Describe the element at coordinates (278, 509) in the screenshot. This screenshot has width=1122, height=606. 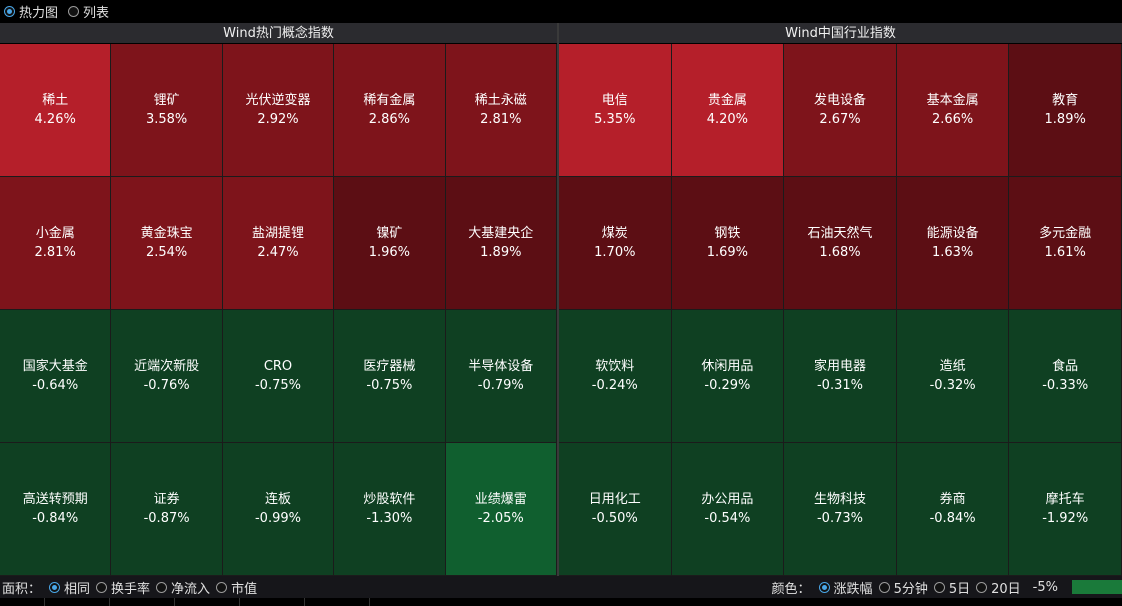
I see `heatmap-cell: 连板 -0.99%` at that location.